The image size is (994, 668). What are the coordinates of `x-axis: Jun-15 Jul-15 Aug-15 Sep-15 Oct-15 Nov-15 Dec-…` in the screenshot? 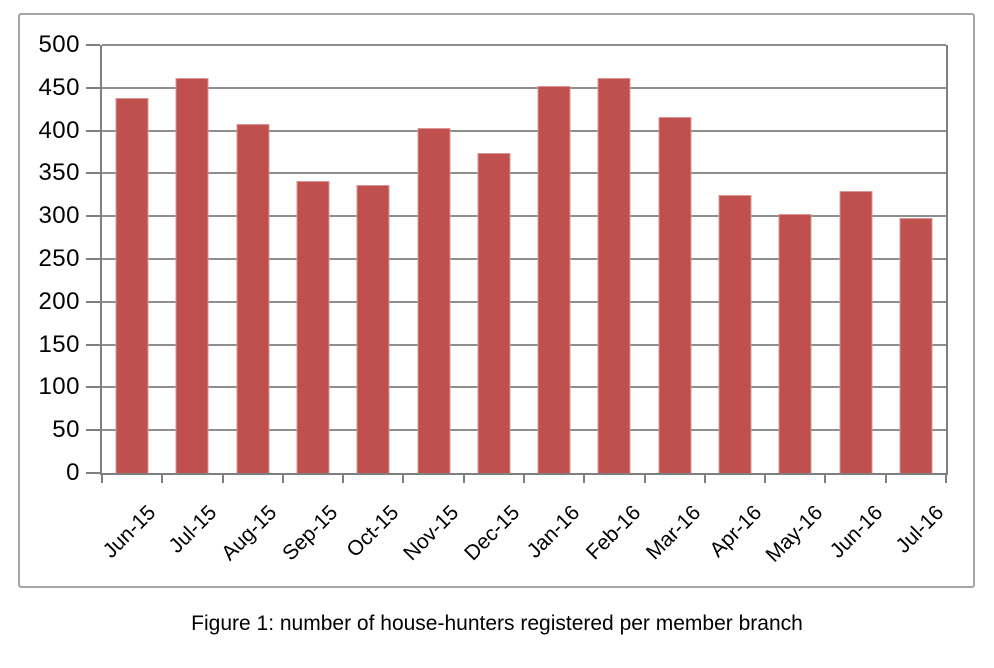 It's located at (523, 529).